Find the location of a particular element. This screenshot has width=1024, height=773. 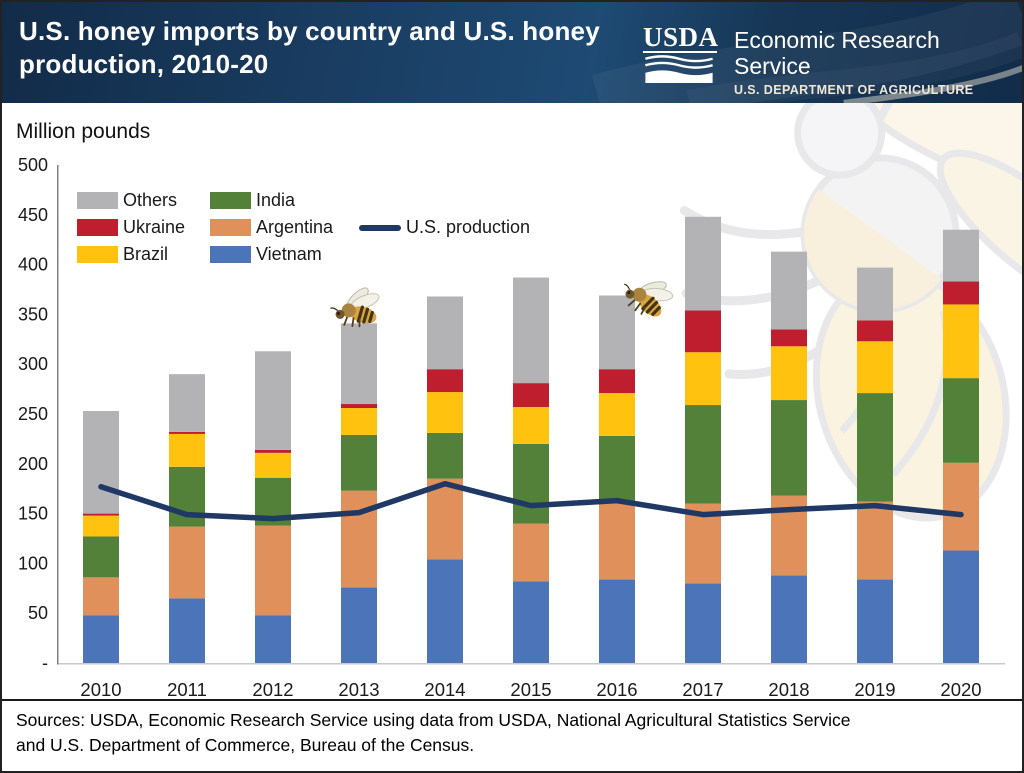

bar-2014-vietnam is located at coordinates (445, 611).